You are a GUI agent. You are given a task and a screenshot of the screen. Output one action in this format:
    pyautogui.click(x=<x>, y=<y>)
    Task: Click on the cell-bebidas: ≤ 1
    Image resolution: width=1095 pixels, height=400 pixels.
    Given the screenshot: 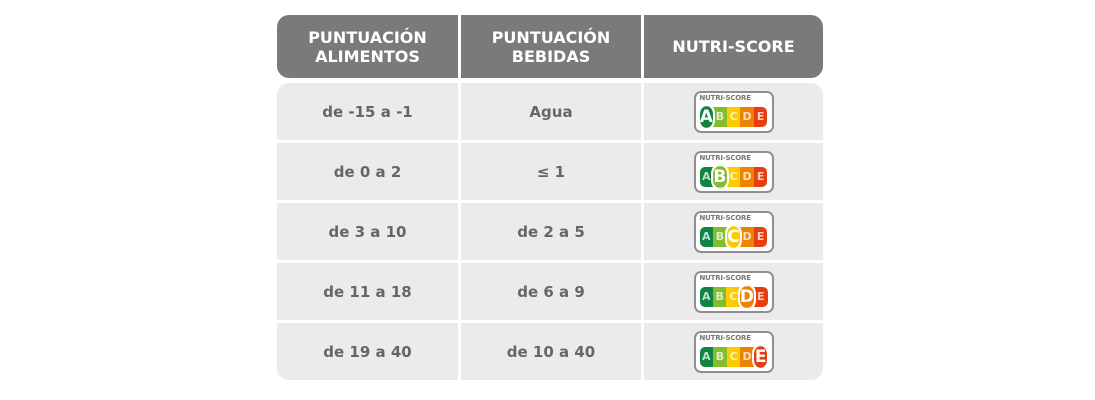 What is the action you would take?
    pyautogui.click(x=549, y=171)
    